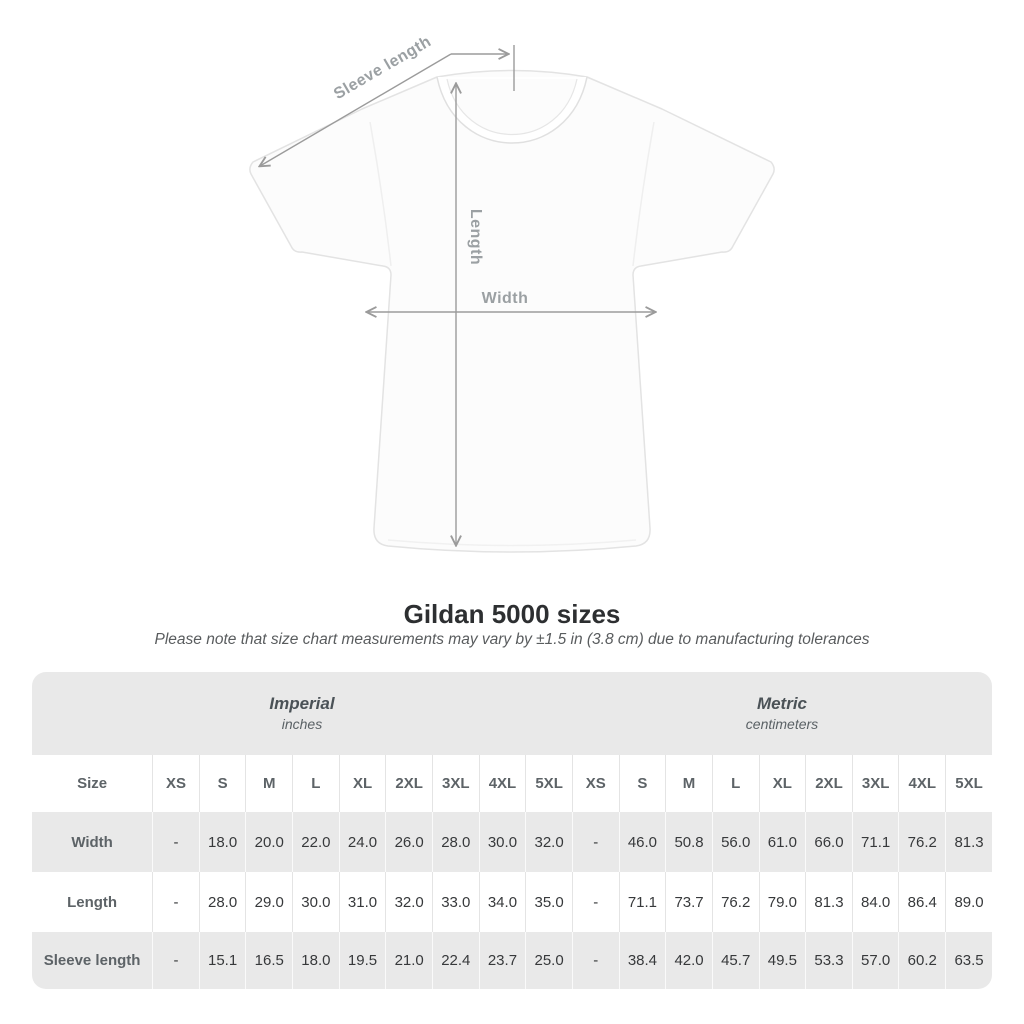 This screenshot has width=1024, height=1024. What do you see at coordinates (548, 902) in the screenshot?
I see `measurement-value: 35.0` at bounding box center [548, 902].